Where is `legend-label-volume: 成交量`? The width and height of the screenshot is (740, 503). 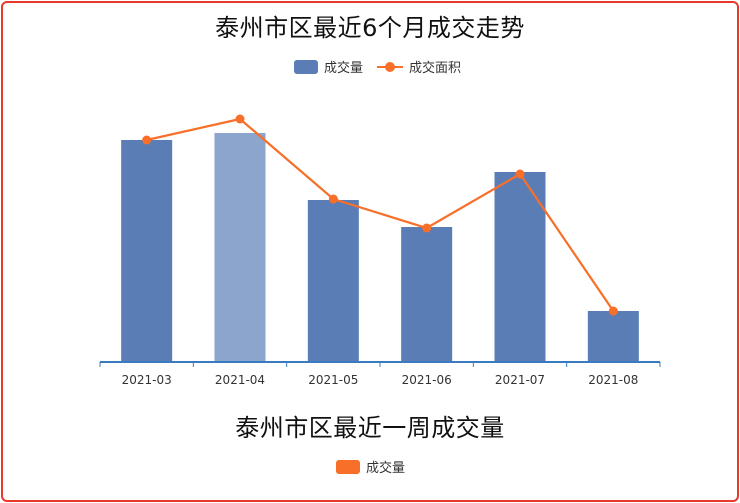 legend-label-volume: 成交量 is located at coordinates (344, 68).